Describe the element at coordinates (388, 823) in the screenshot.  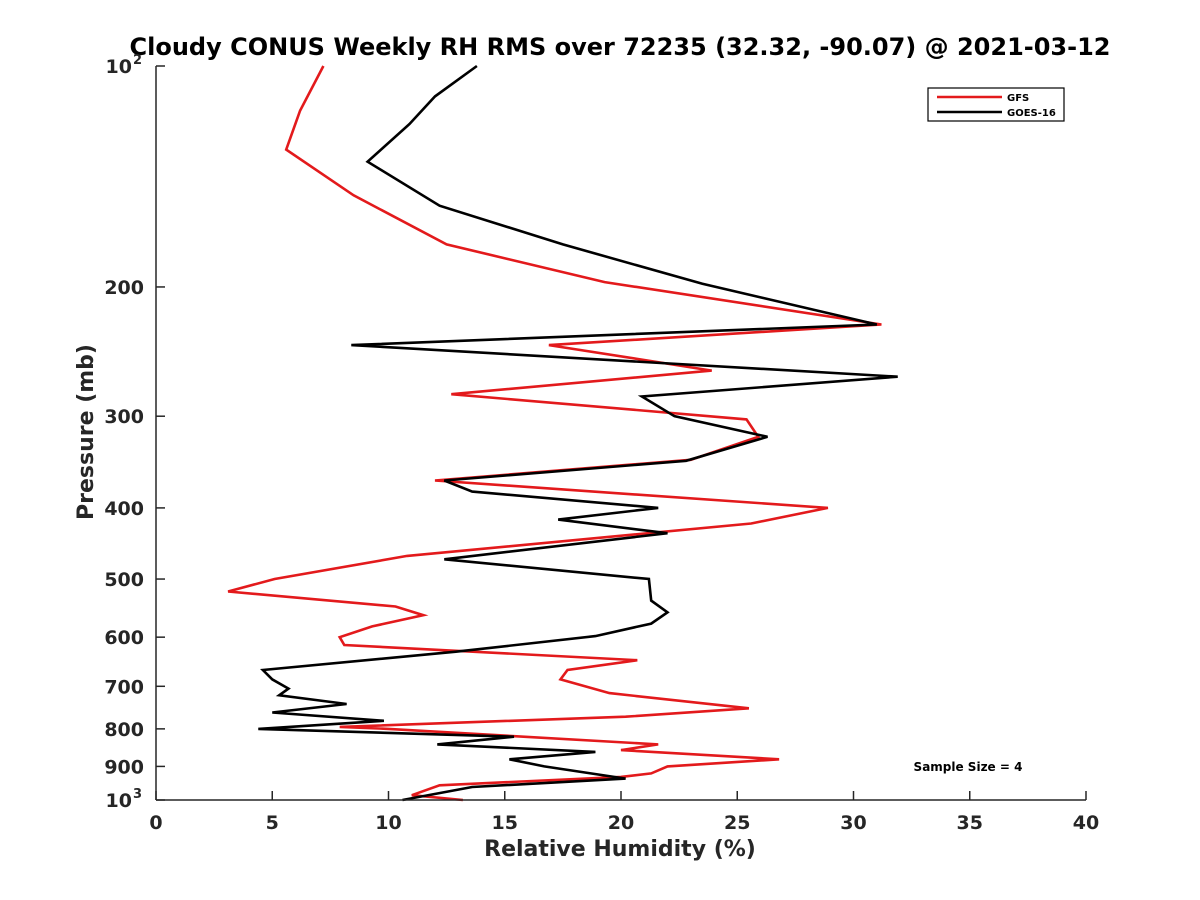
I see `x-tick-label: 10` at that location.